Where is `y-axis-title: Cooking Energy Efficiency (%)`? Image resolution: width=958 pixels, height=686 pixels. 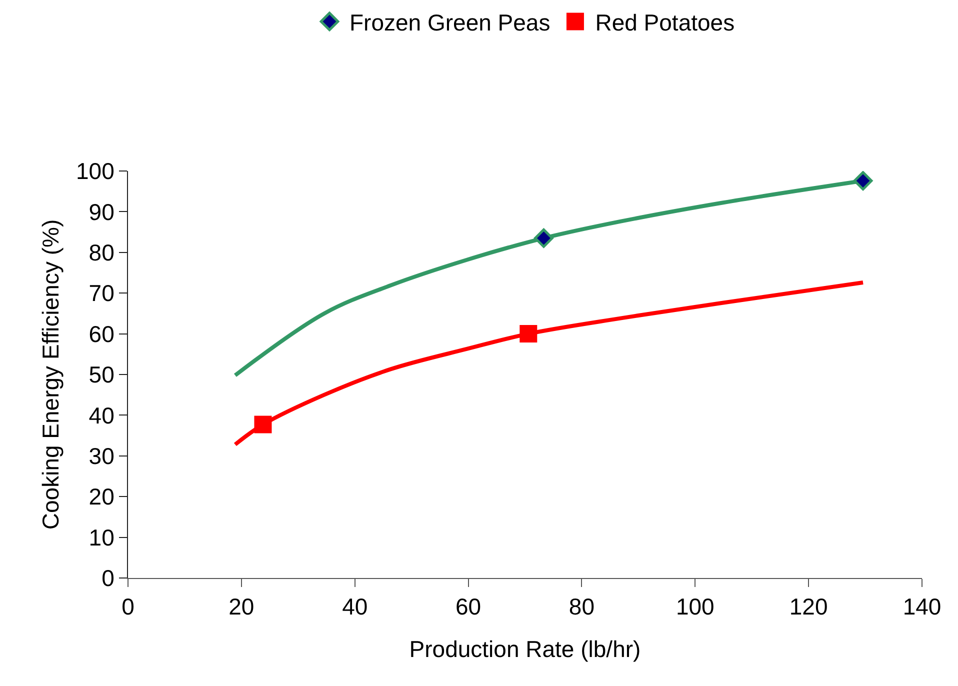
y-axis-title: Cooking Energy Efficiency (%) is located at coordinates (50, 374).